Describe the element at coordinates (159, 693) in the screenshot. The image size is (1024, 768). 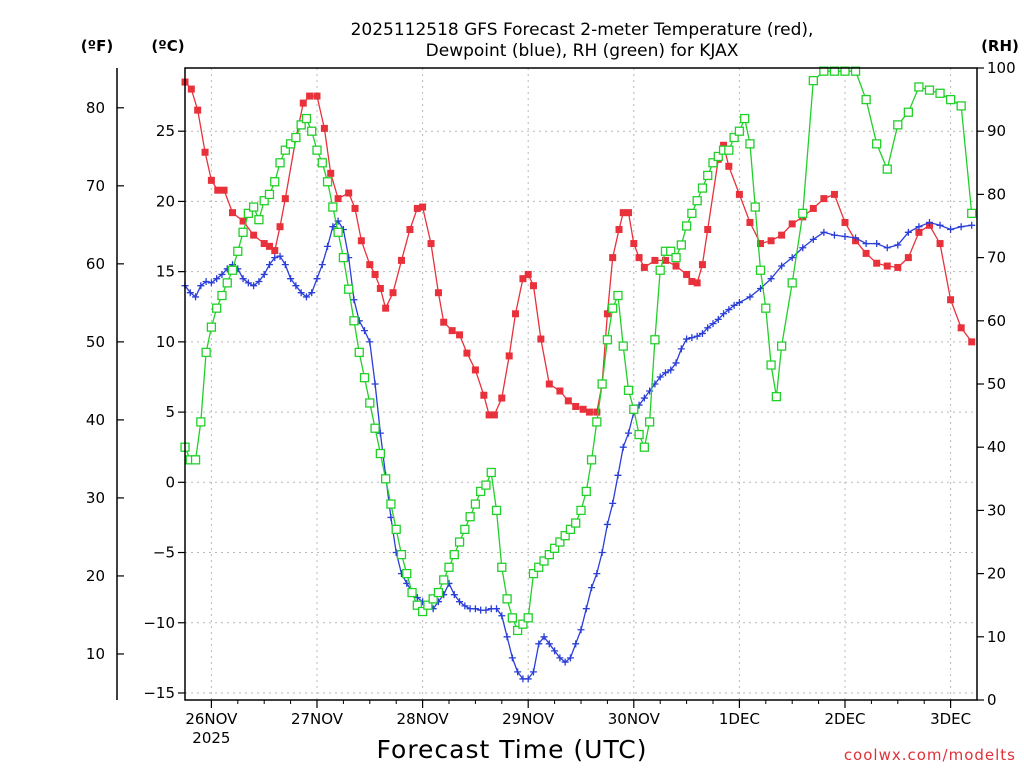
I see `celsius-tick-label: −15` at that location.